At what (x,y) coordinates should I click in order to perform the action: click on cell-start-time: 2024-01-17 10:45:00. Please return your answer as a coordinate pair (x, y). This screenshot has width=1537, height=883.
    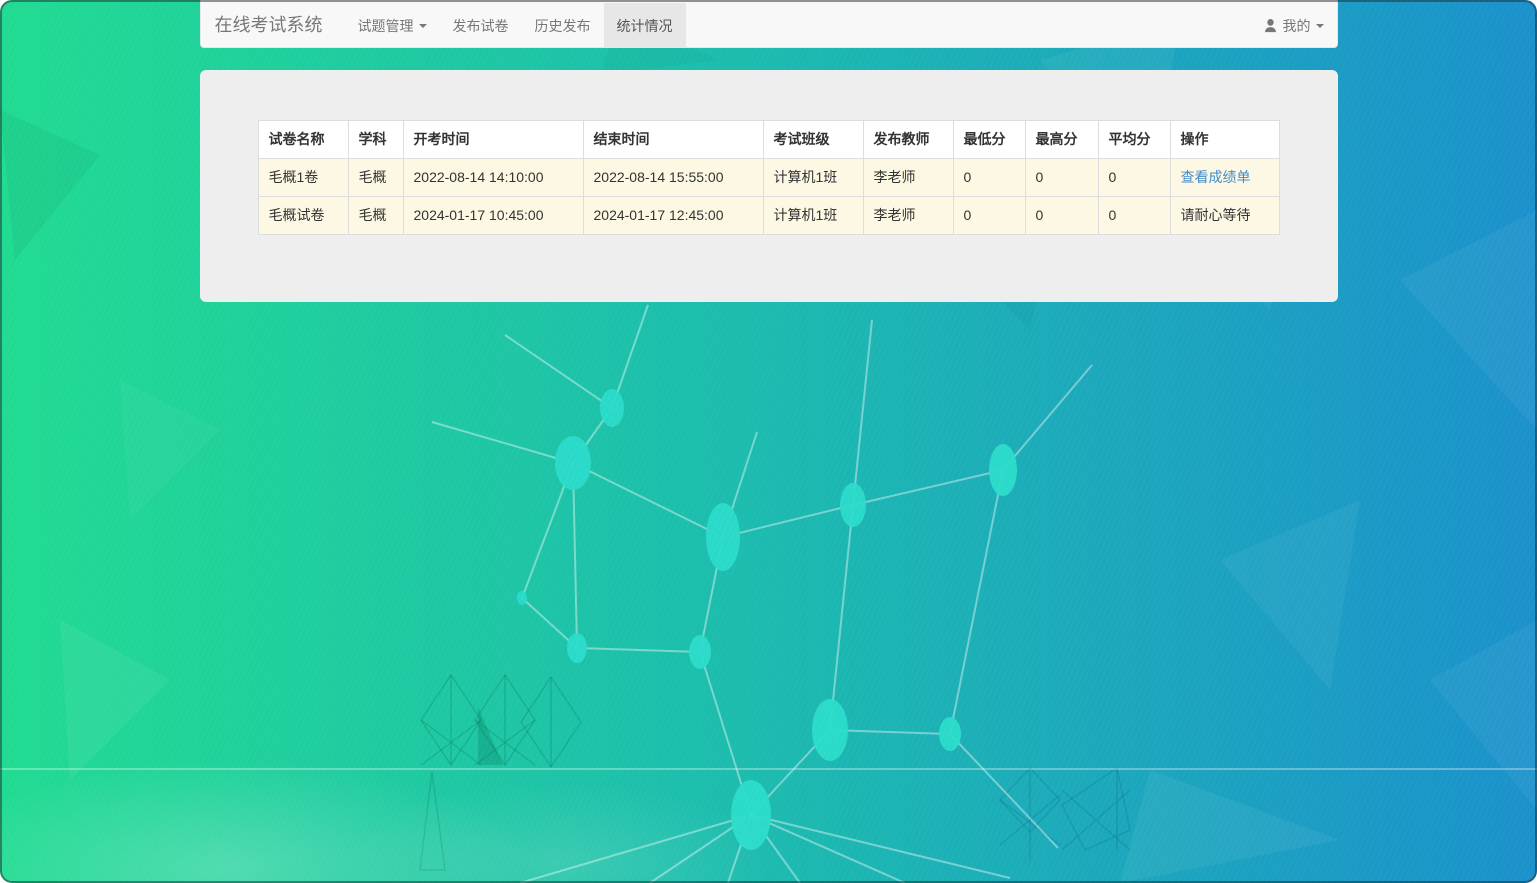
    Looking at the image, I should click on (493, 215).